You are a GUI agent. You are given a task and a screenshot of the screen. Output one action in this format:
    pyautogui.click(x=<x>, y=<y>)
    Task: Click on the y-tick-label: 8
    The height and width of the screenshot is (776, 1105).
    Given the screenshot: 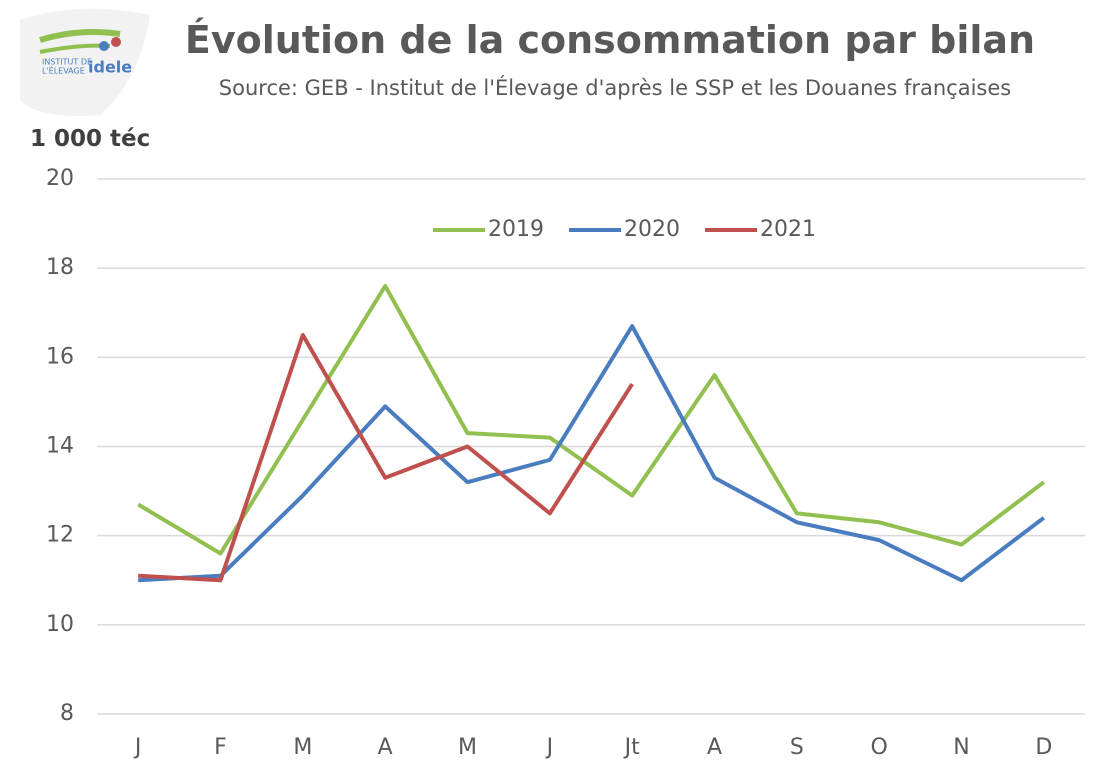 What is the action you would take?
    pyautogui.click(x=67, y=713)
    